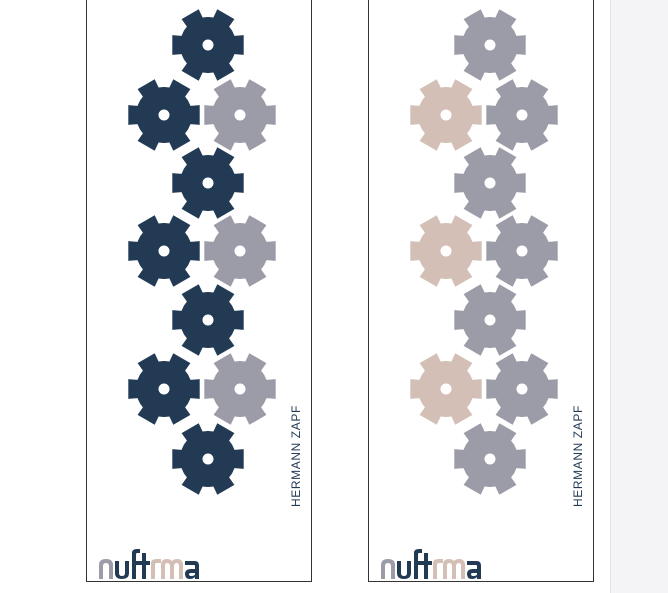 Image resolution: width=668 pixels, height=593 pixels. What do you see at coordinates (639, 296) in the screenshot?
I see `window-right-margin` at bounding box center [639, 296].